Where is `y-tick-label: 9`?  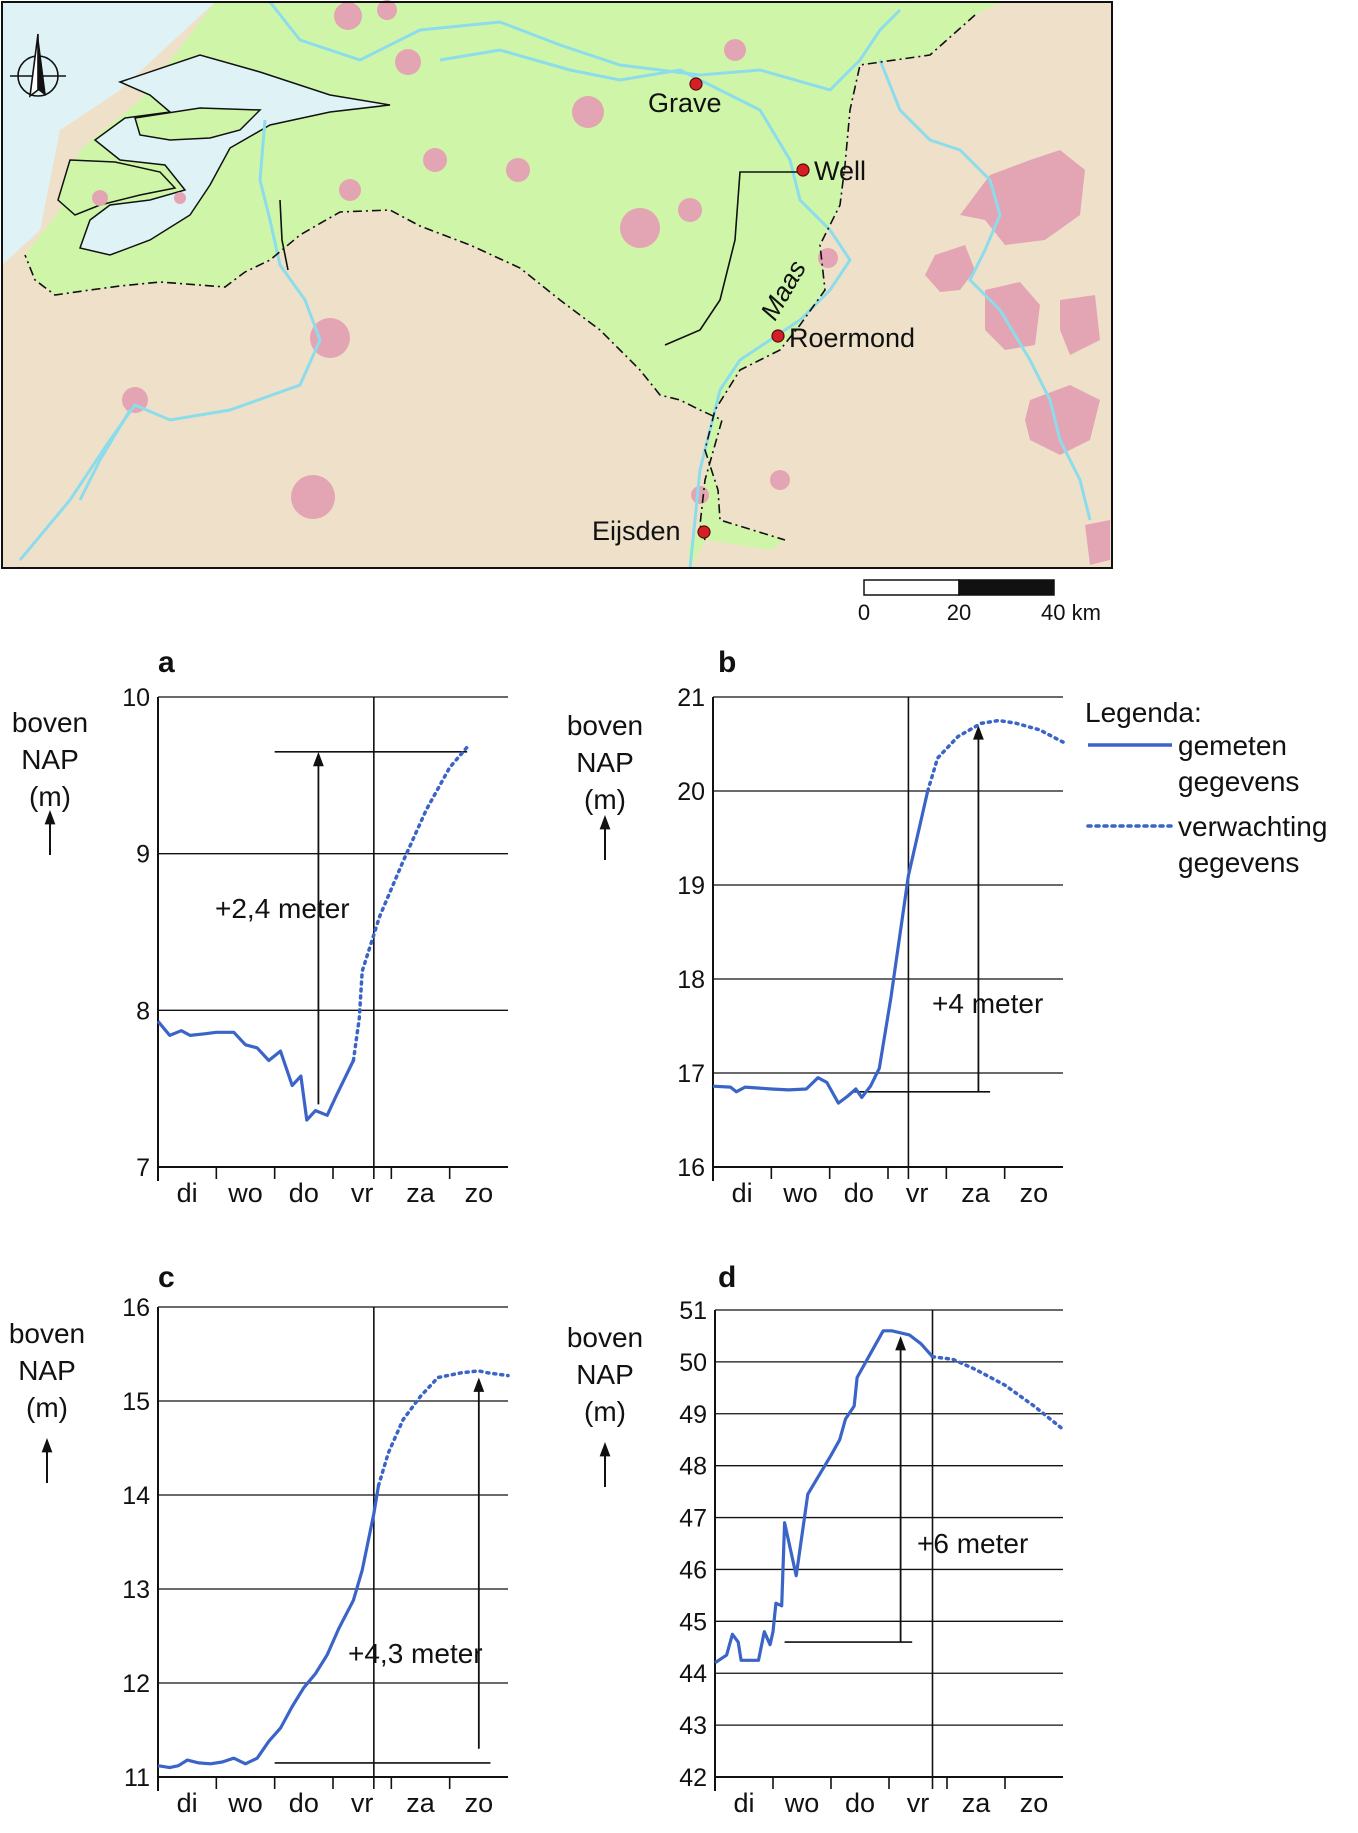 y-tick-label: 9 is located at coordinates (143, 855).